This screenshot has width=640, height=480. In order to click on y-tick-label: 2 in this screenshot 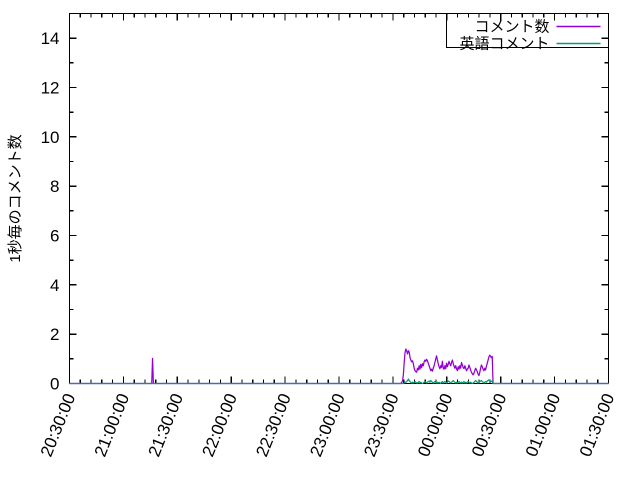, I will do `click(54, 334)`.